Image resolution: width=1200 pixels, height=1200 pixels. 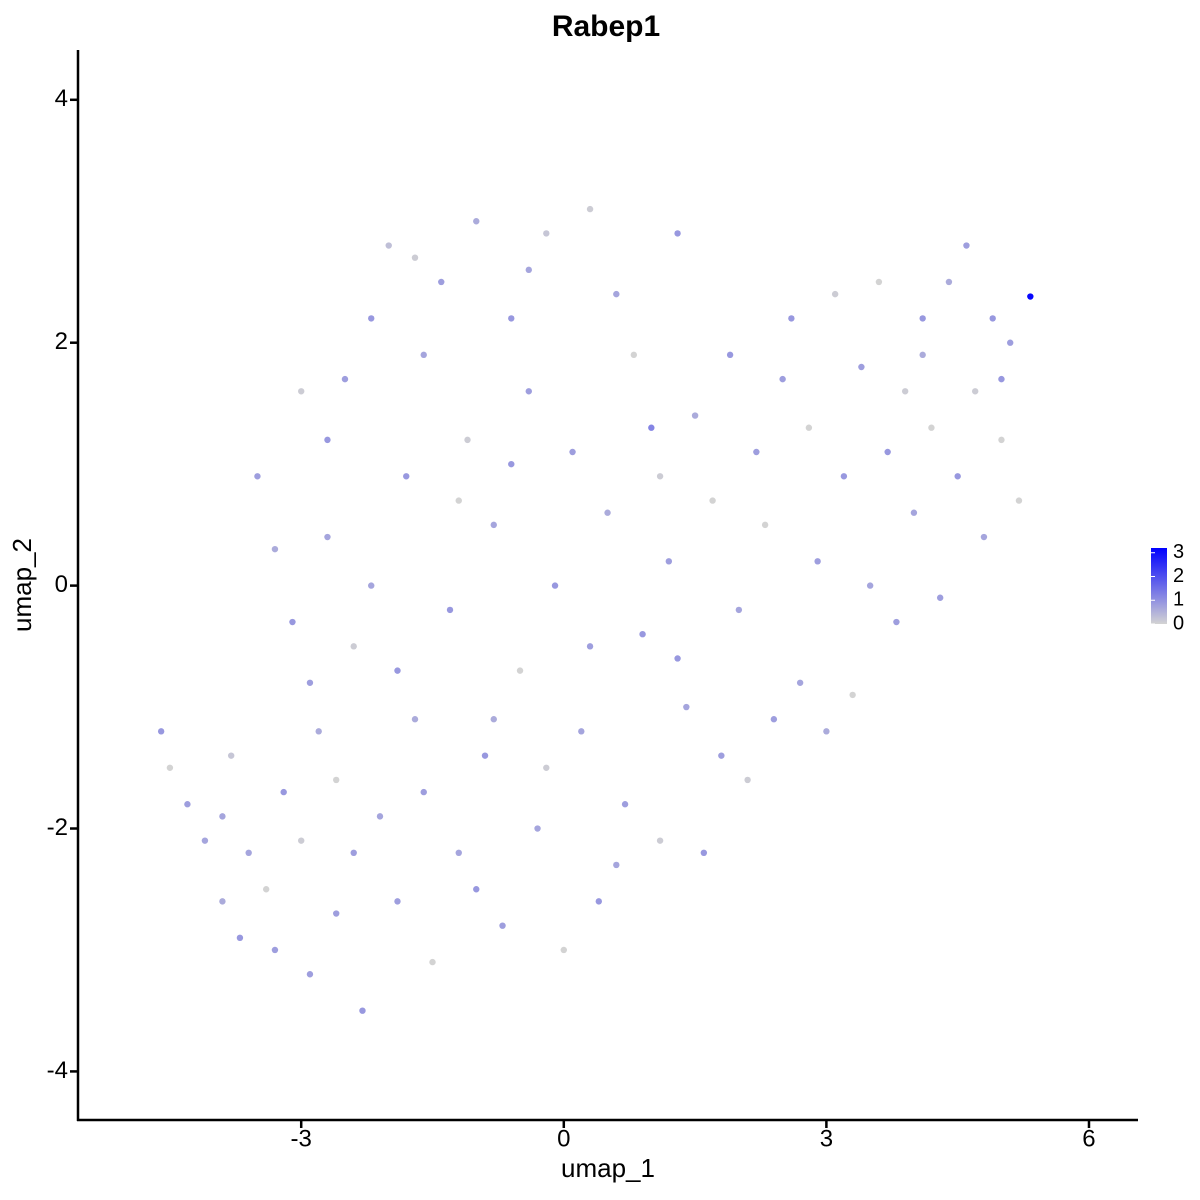 What do you see at coordinates (606, 26) in the screenshot?
I see `chart-title: Rabep1` at bounding box center [606, 26].